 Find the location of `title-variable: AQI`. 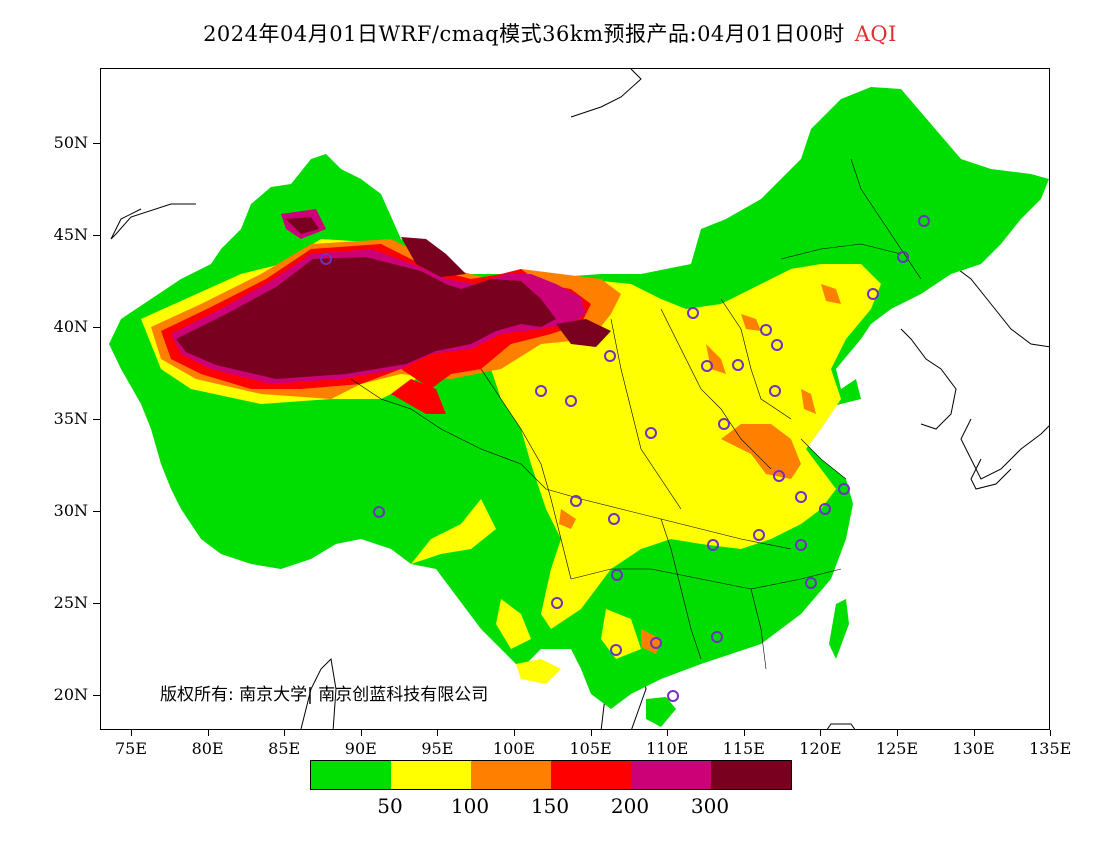

title-variable: AQI is located at coordinates (875, 34).